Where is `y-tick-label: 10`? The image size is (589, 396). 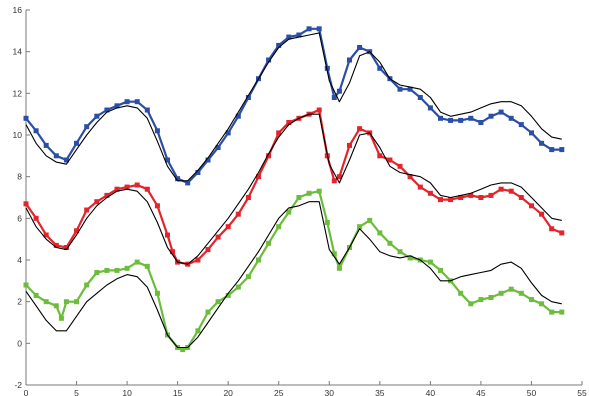
y-tick-label: 10 is located at coordinates (18, 135).